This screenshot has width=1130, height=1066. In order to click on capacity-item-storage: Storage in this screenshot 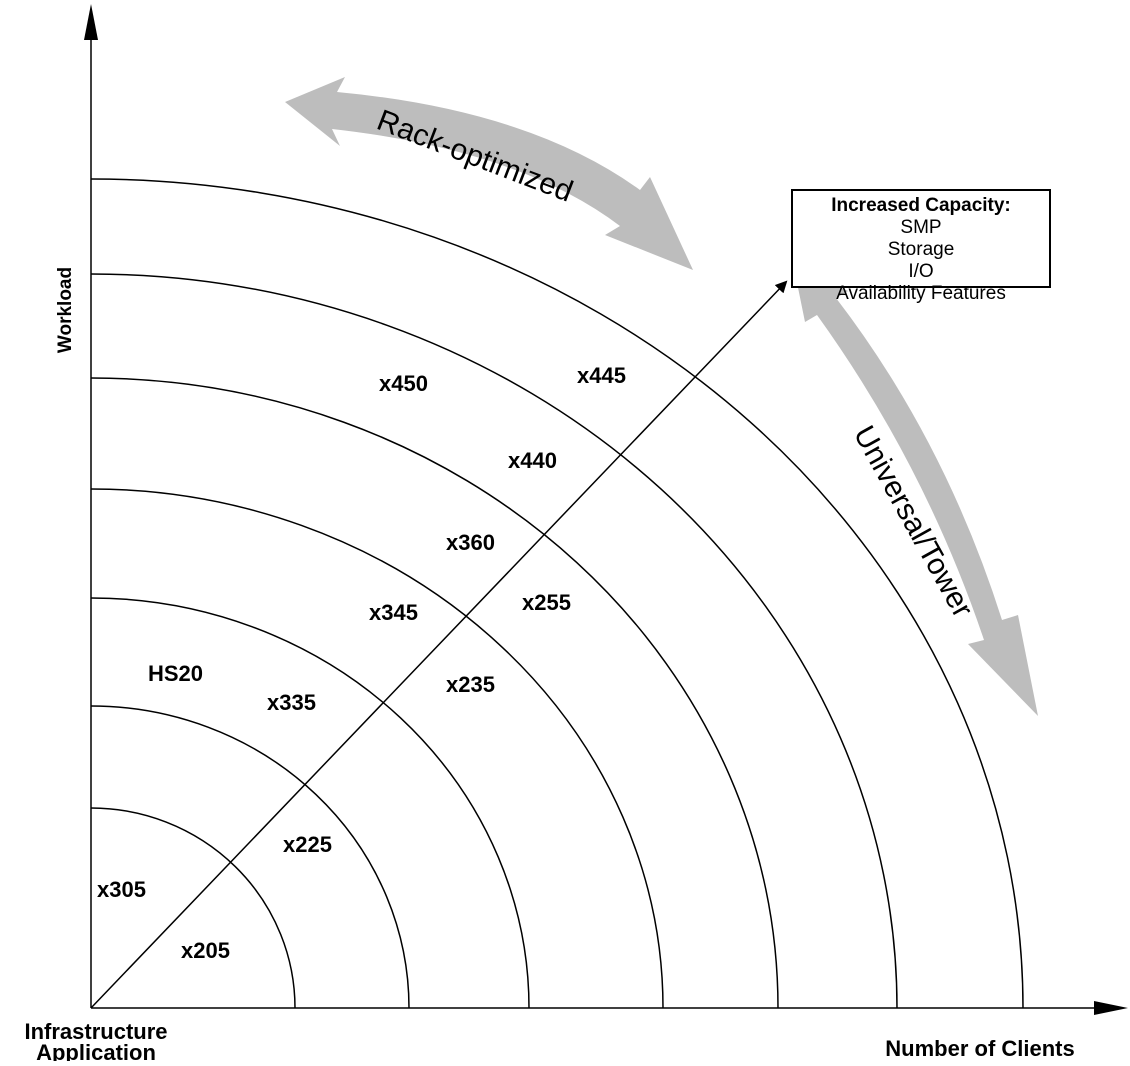, I will do `click(921, 249)`.